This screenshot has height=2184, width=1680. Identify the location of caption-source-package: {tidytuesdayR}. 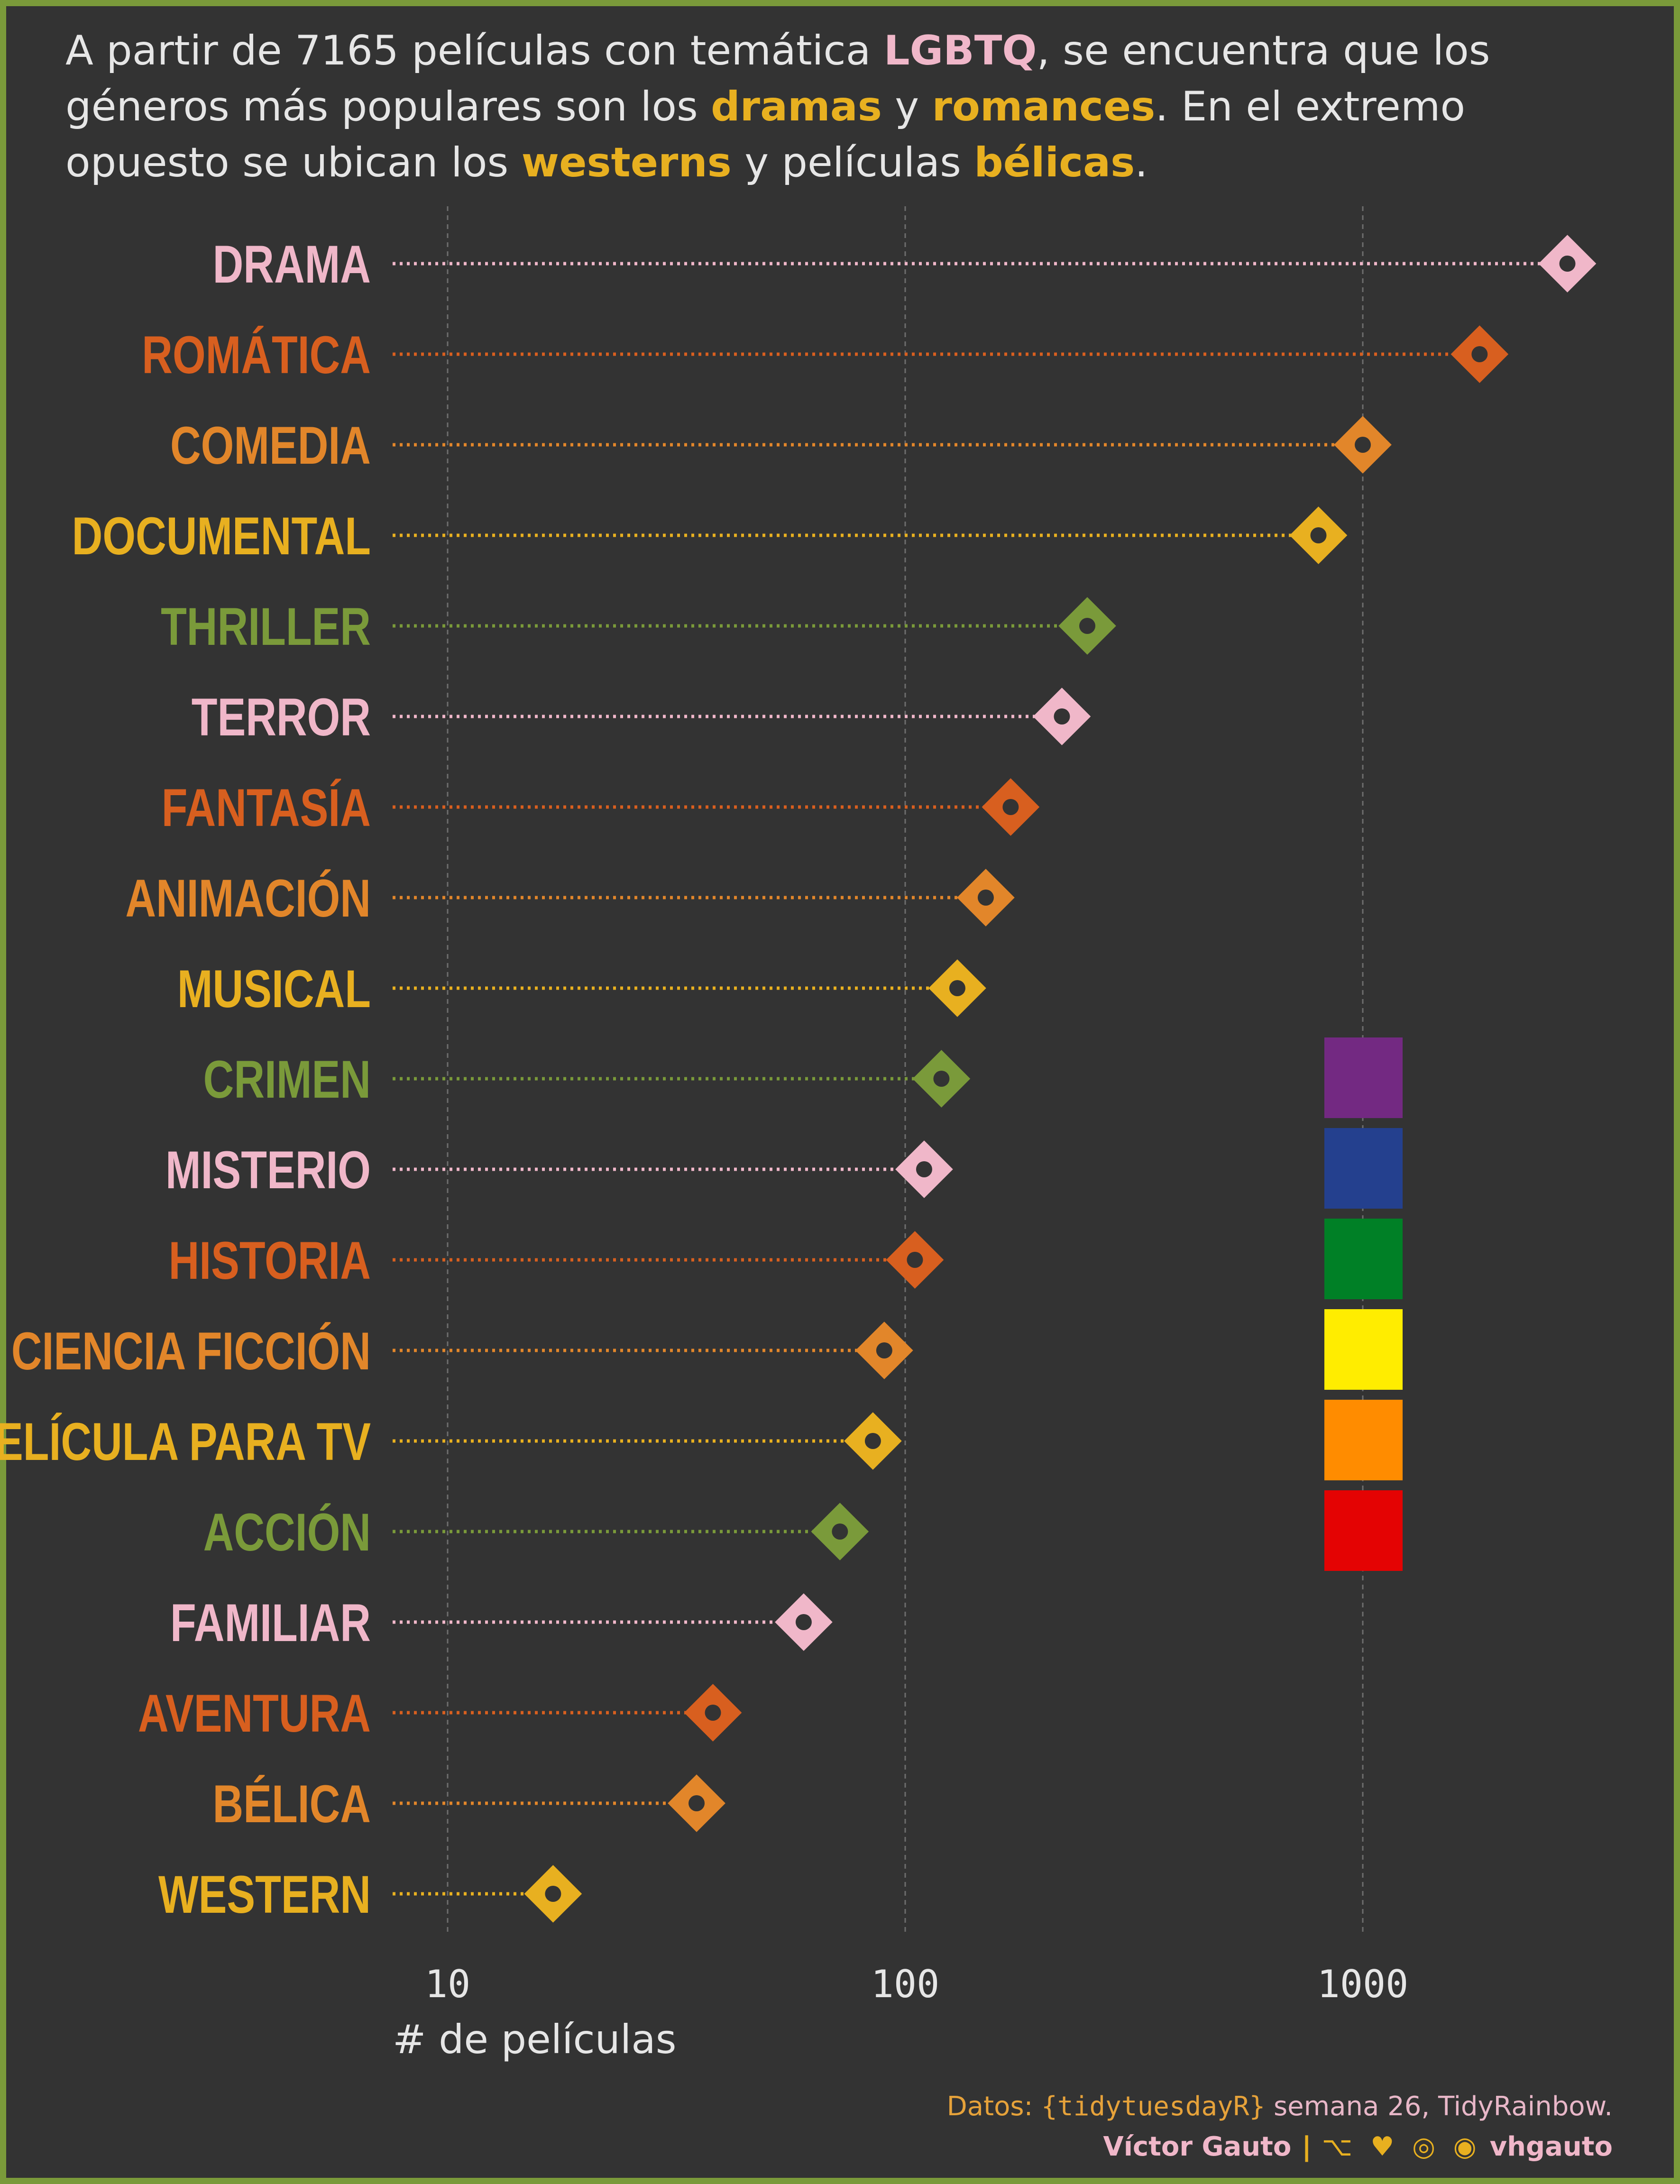
(1153, 2106).